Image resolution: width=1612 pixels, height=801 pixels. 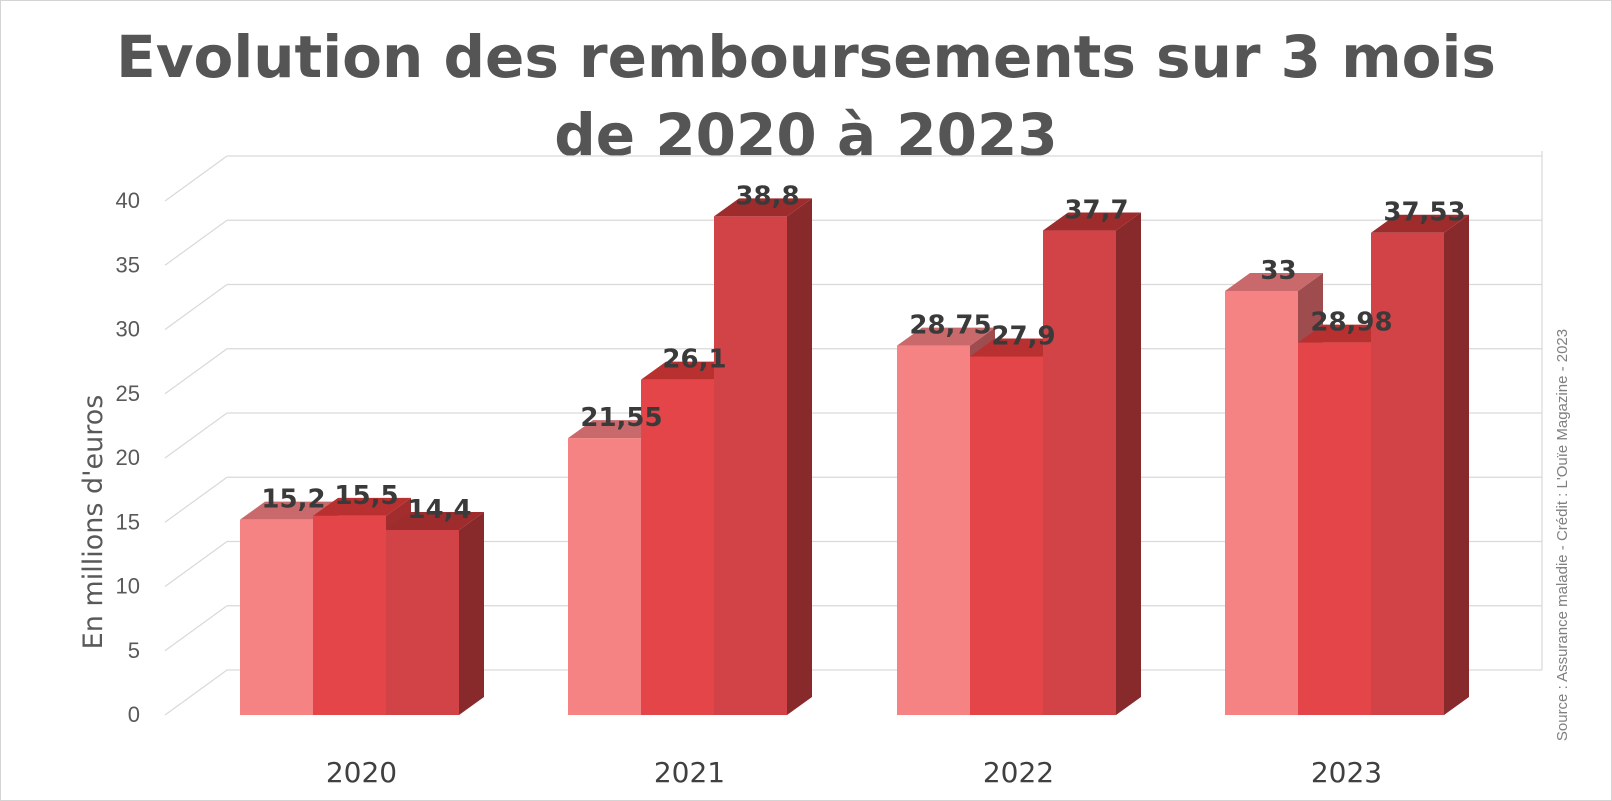 I want to click on y-tick-label: 35, so click(x=128, y=264).